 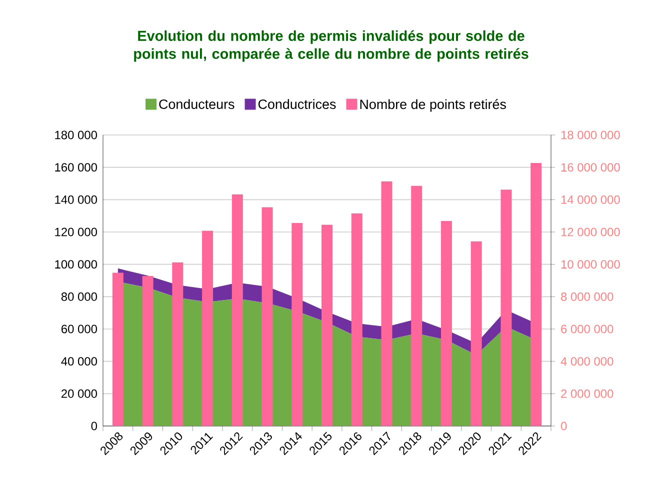 I want to click on y2-tick-label: 10 000 000, so click(x=590, y=264).